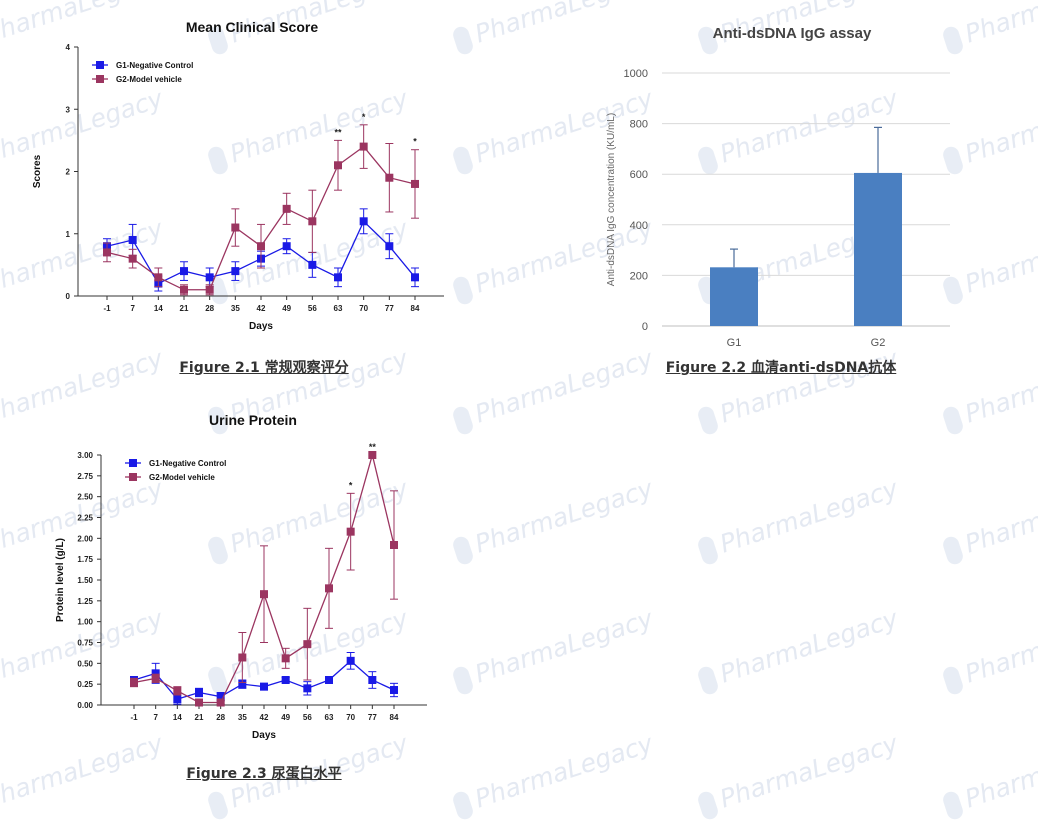  What do you see at coordinates (85, 622) in the screenshot?
I see `y-tick-label: 1.00` at bounding box center [85, 622].